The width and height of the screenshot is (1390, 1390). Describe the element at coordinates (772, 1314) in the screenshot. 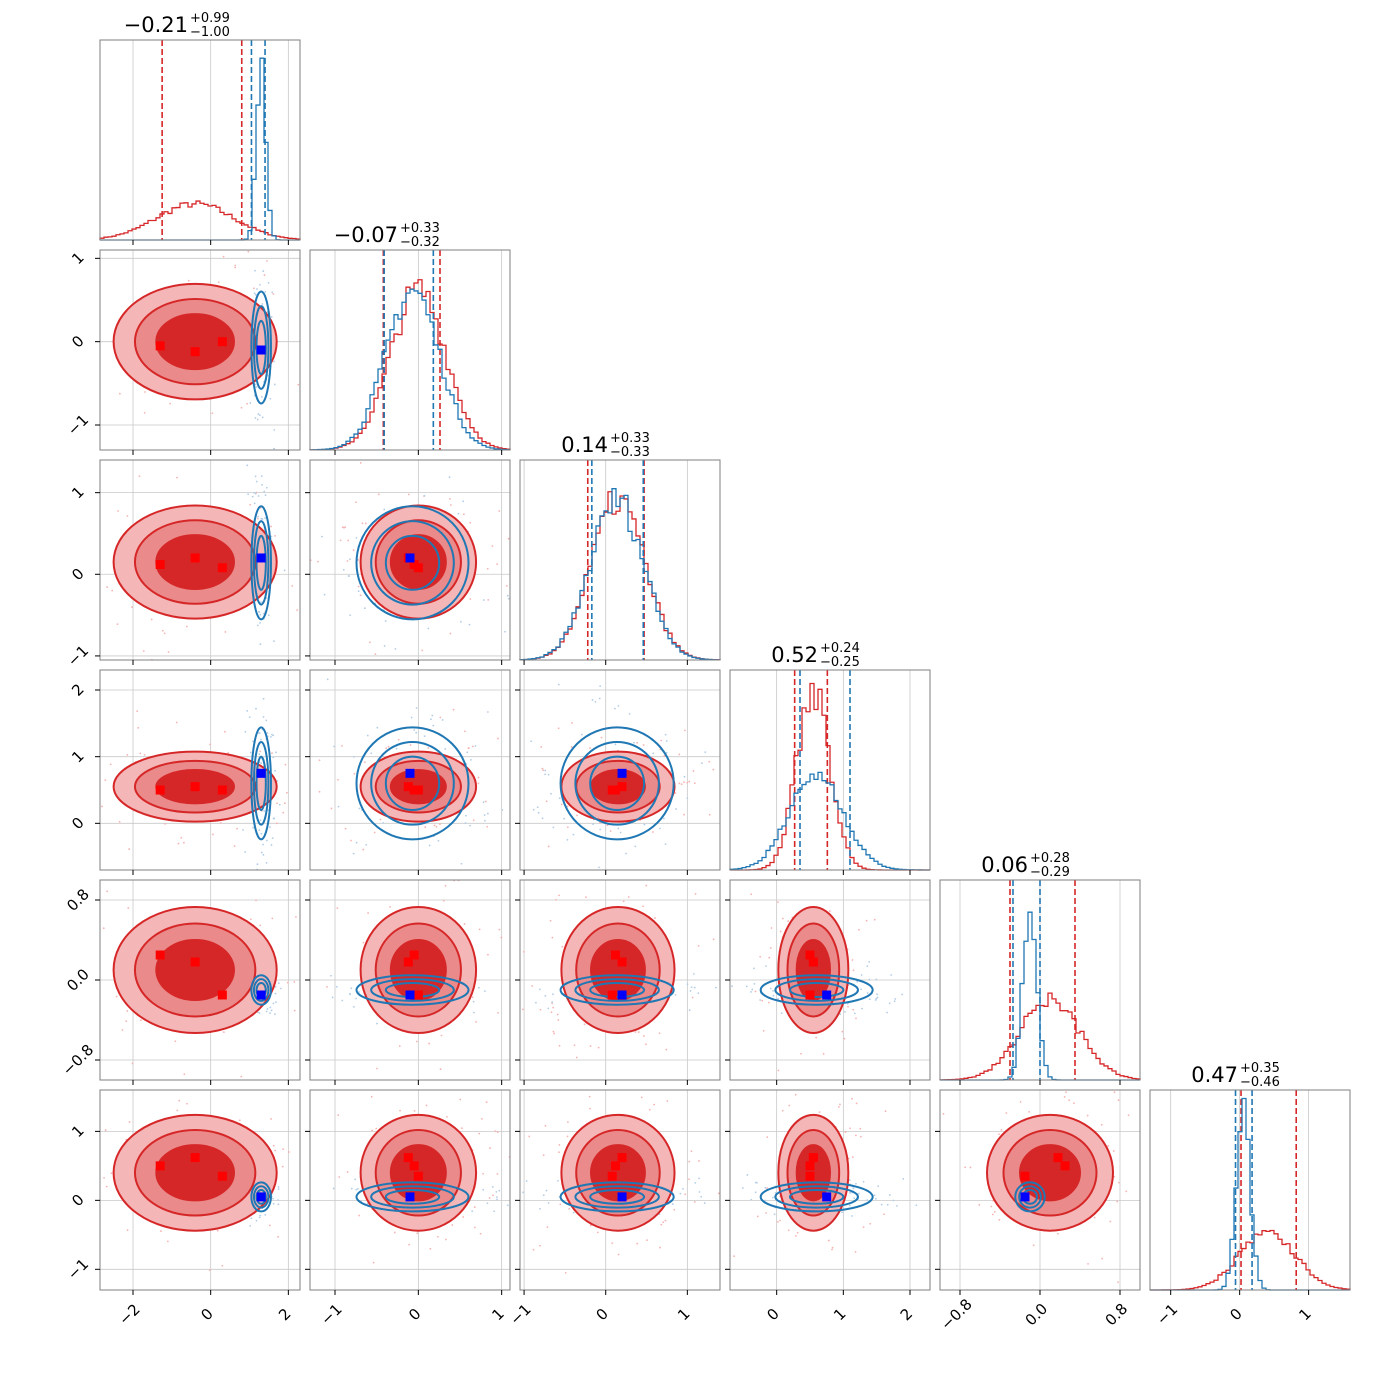

I see `x-tick-label: 0` at that location.